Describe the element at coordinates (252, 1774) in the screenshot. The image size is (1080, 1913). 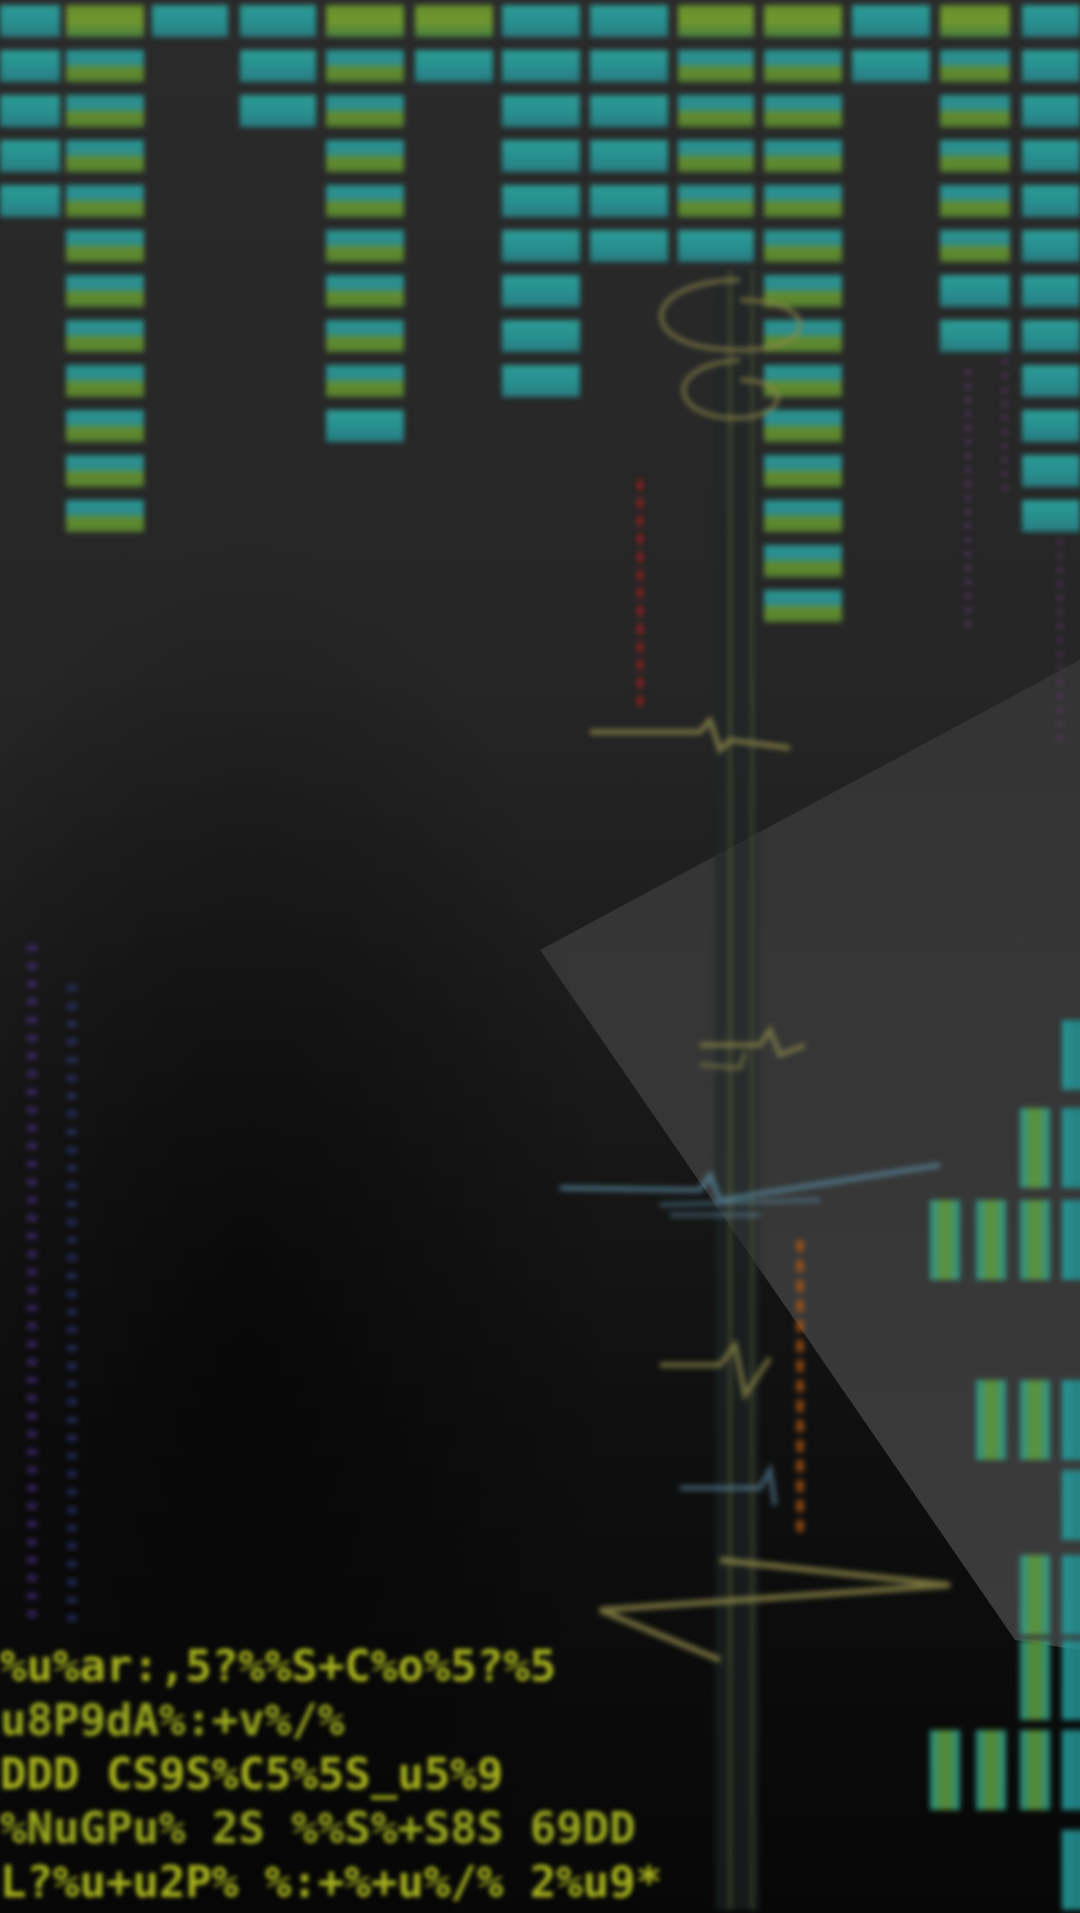
I see `status-line: DDD CS9S%C5%5S_u5%9` at that location.